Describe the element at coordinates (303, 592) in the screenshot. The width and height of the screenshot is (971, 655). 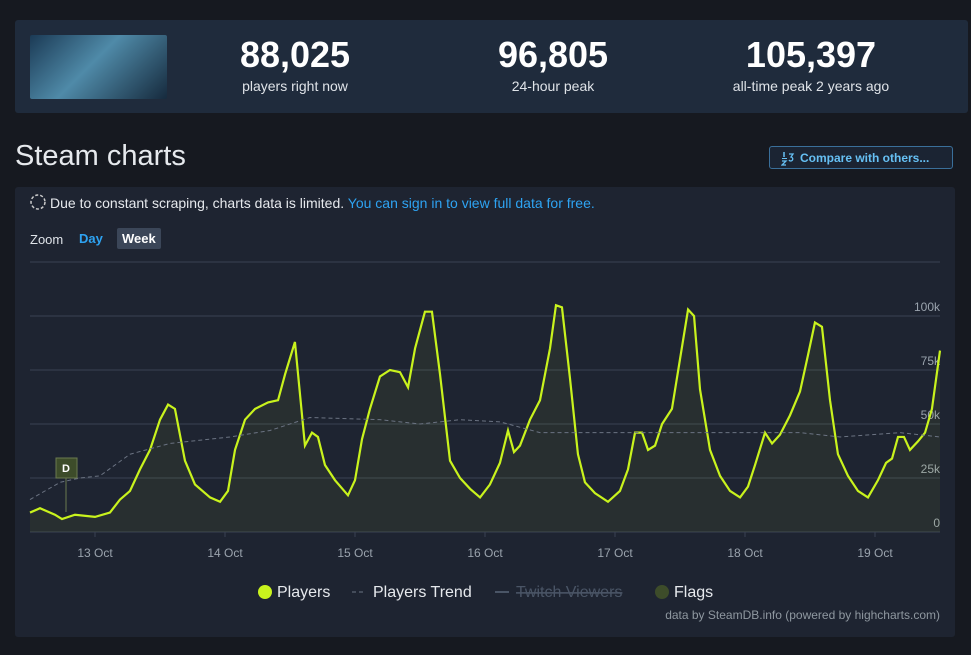
I see `legend-label: Players` at that location.